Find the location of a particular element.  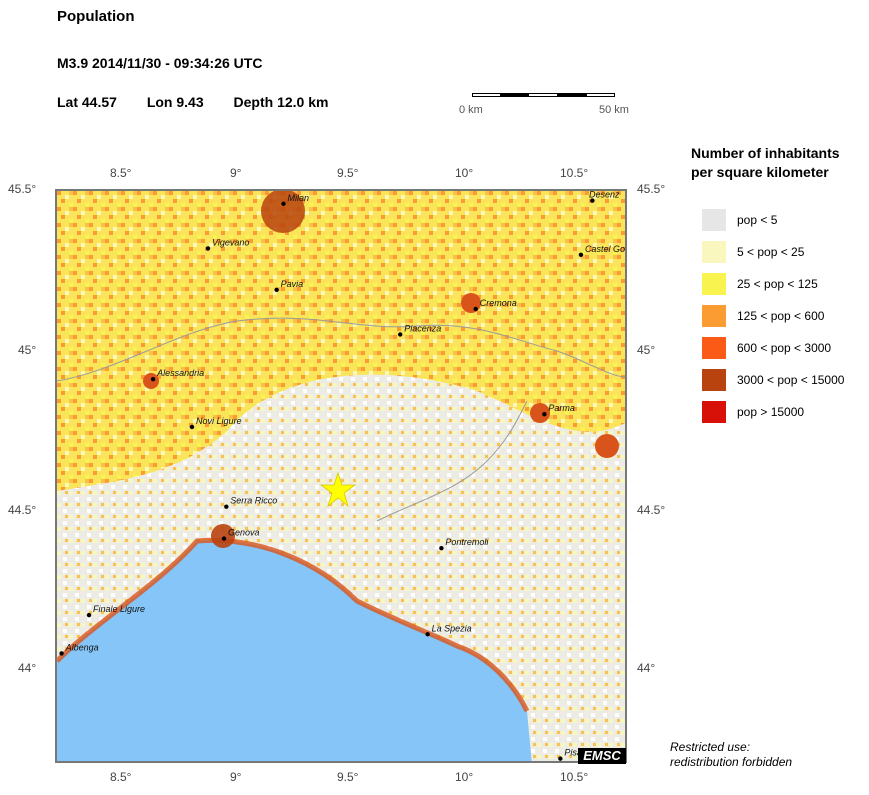

legend-label: pop > 15000 is located at coordinates (771, 412).